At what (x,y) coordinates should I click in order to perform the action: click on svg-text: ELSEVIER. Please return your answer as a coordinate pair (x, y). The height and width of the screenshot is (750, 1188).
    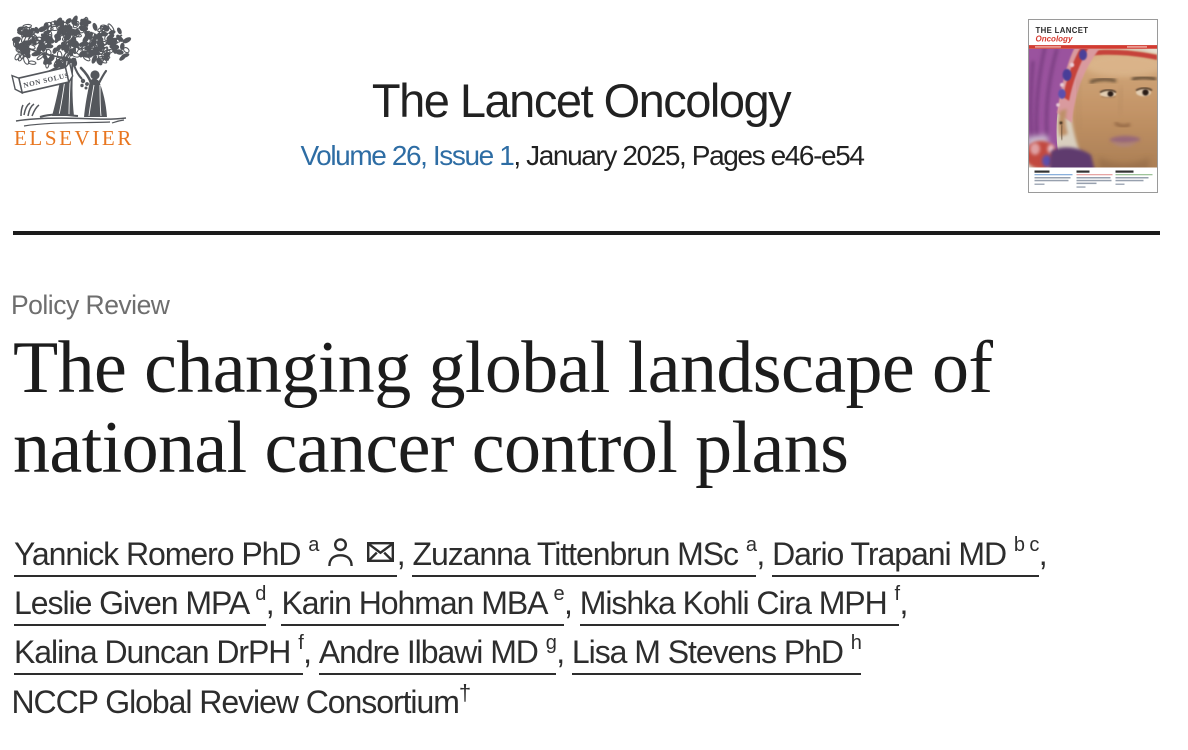
    Looking at the image, I should click on (74, 138).